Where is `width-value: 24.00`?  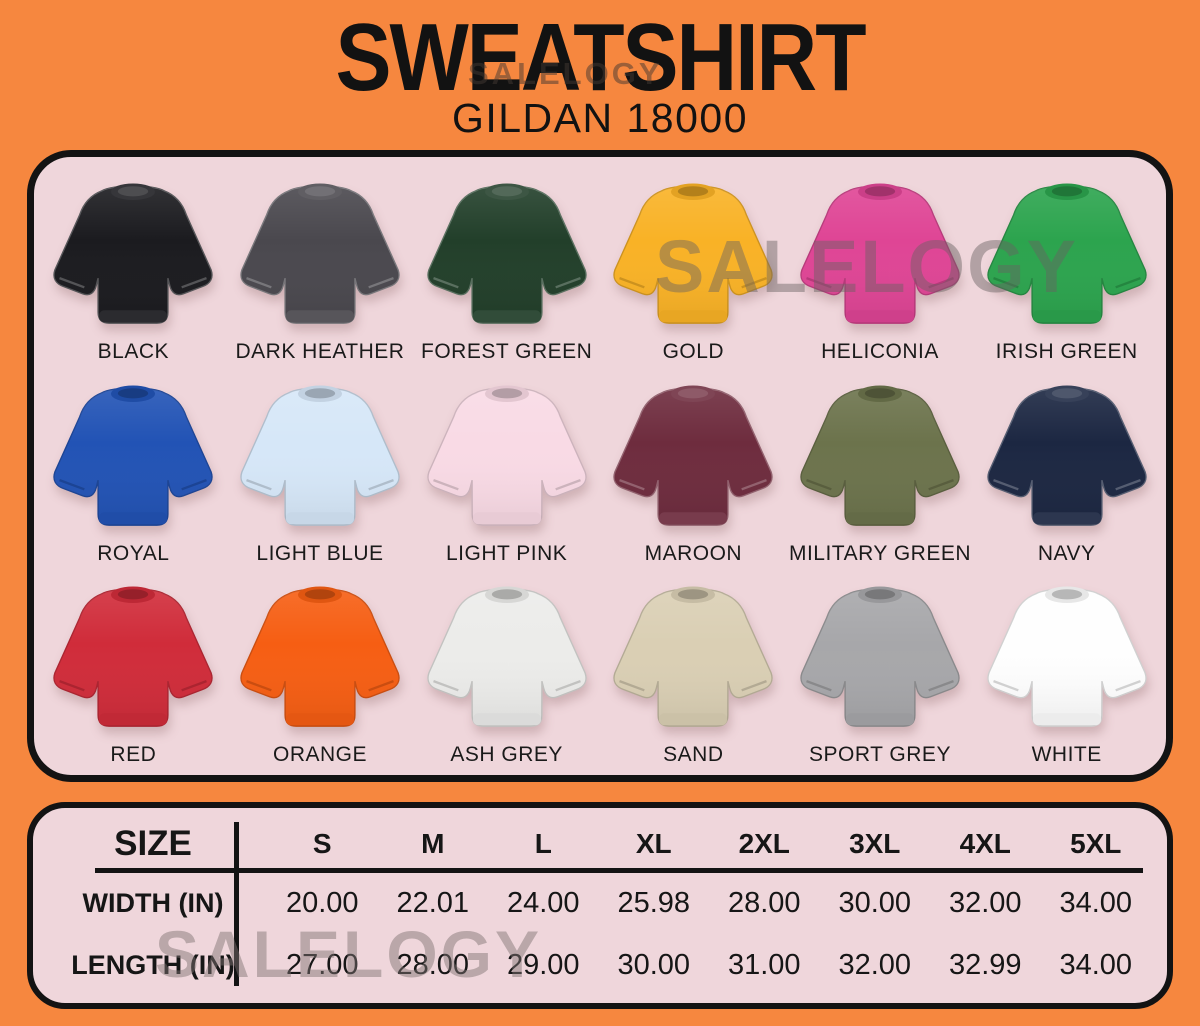 width-value: 24.00 is located at coordinates (543, 902).